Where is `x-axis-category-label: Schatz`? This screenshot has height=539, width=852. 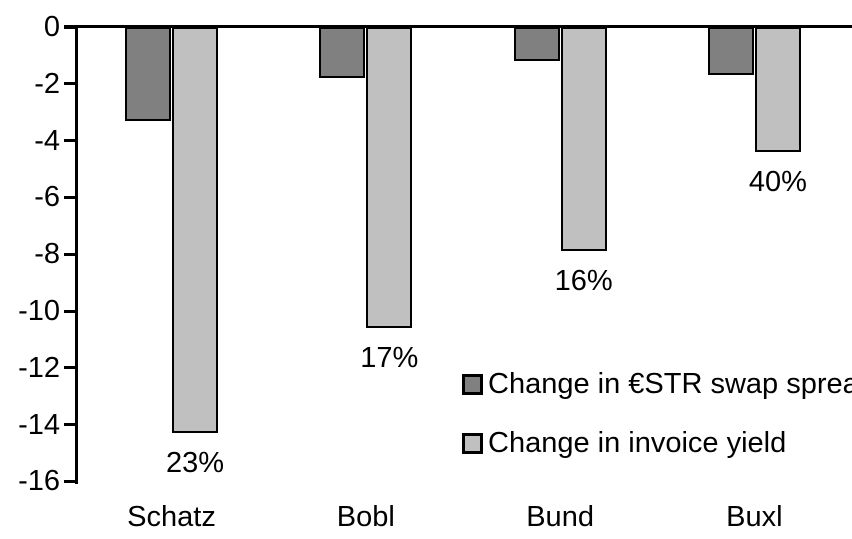 x-axis-category-label: Schatz is located at coordinates (171, 517).